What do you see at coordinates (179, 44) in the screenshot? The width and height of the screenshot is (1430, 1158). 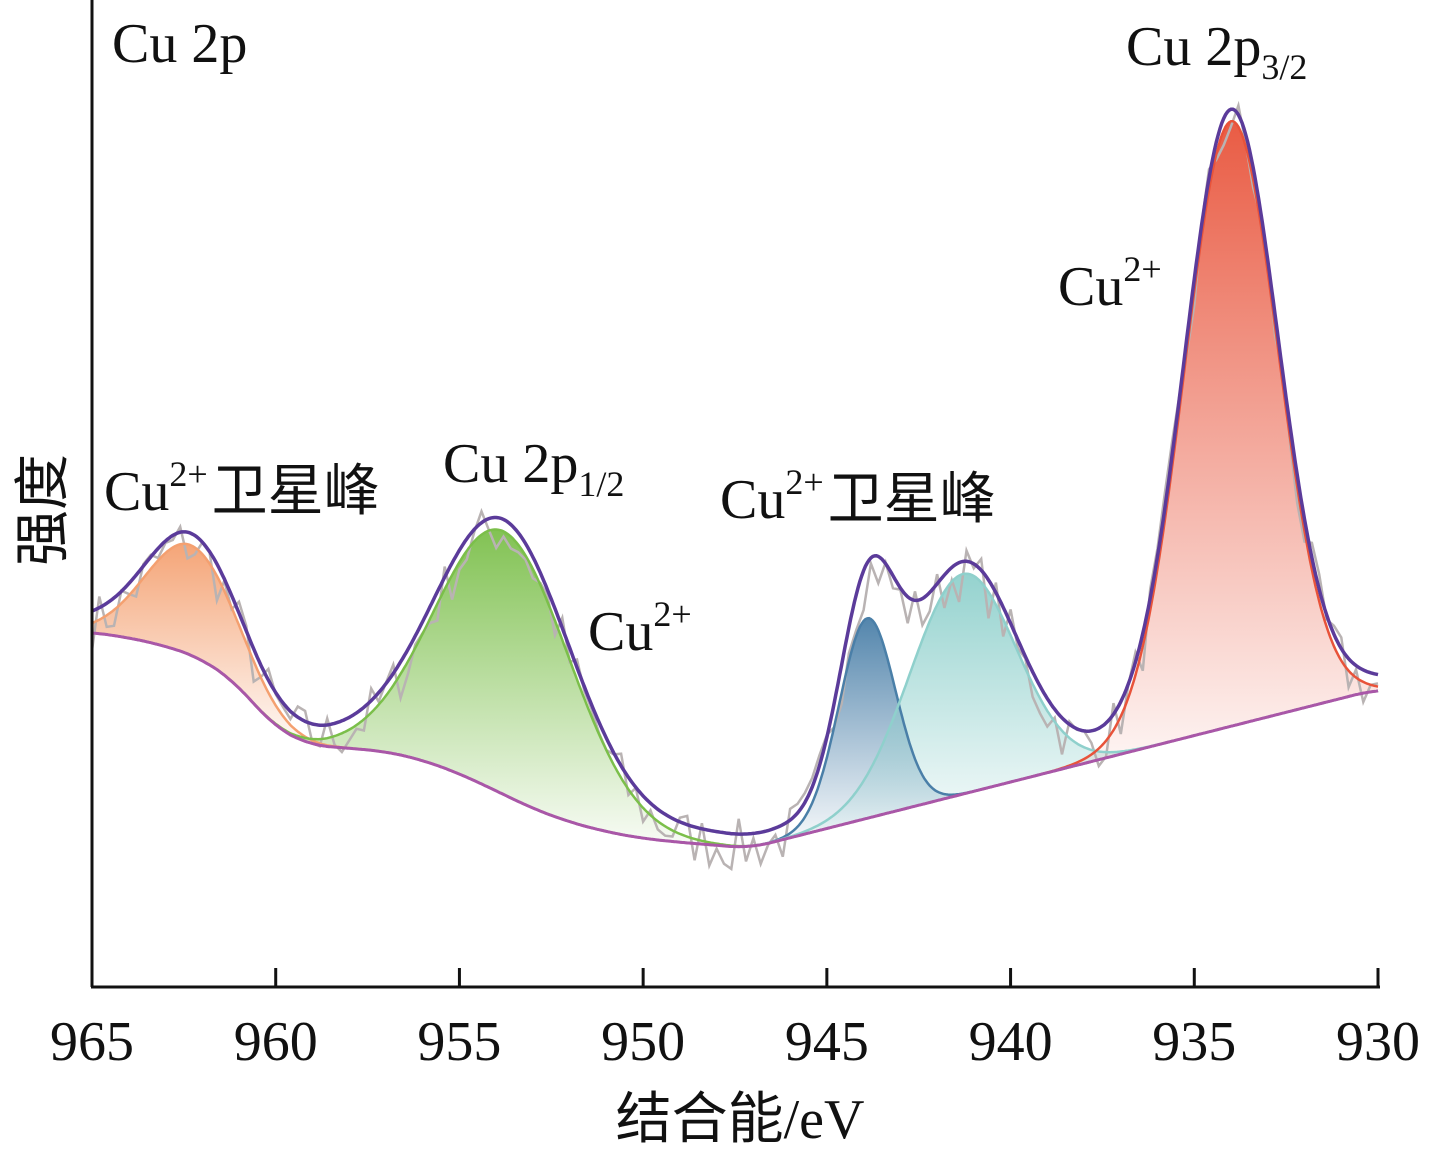 I see `annotation-cu2p-title: Cu 2p` at bounding box center [179, 44].